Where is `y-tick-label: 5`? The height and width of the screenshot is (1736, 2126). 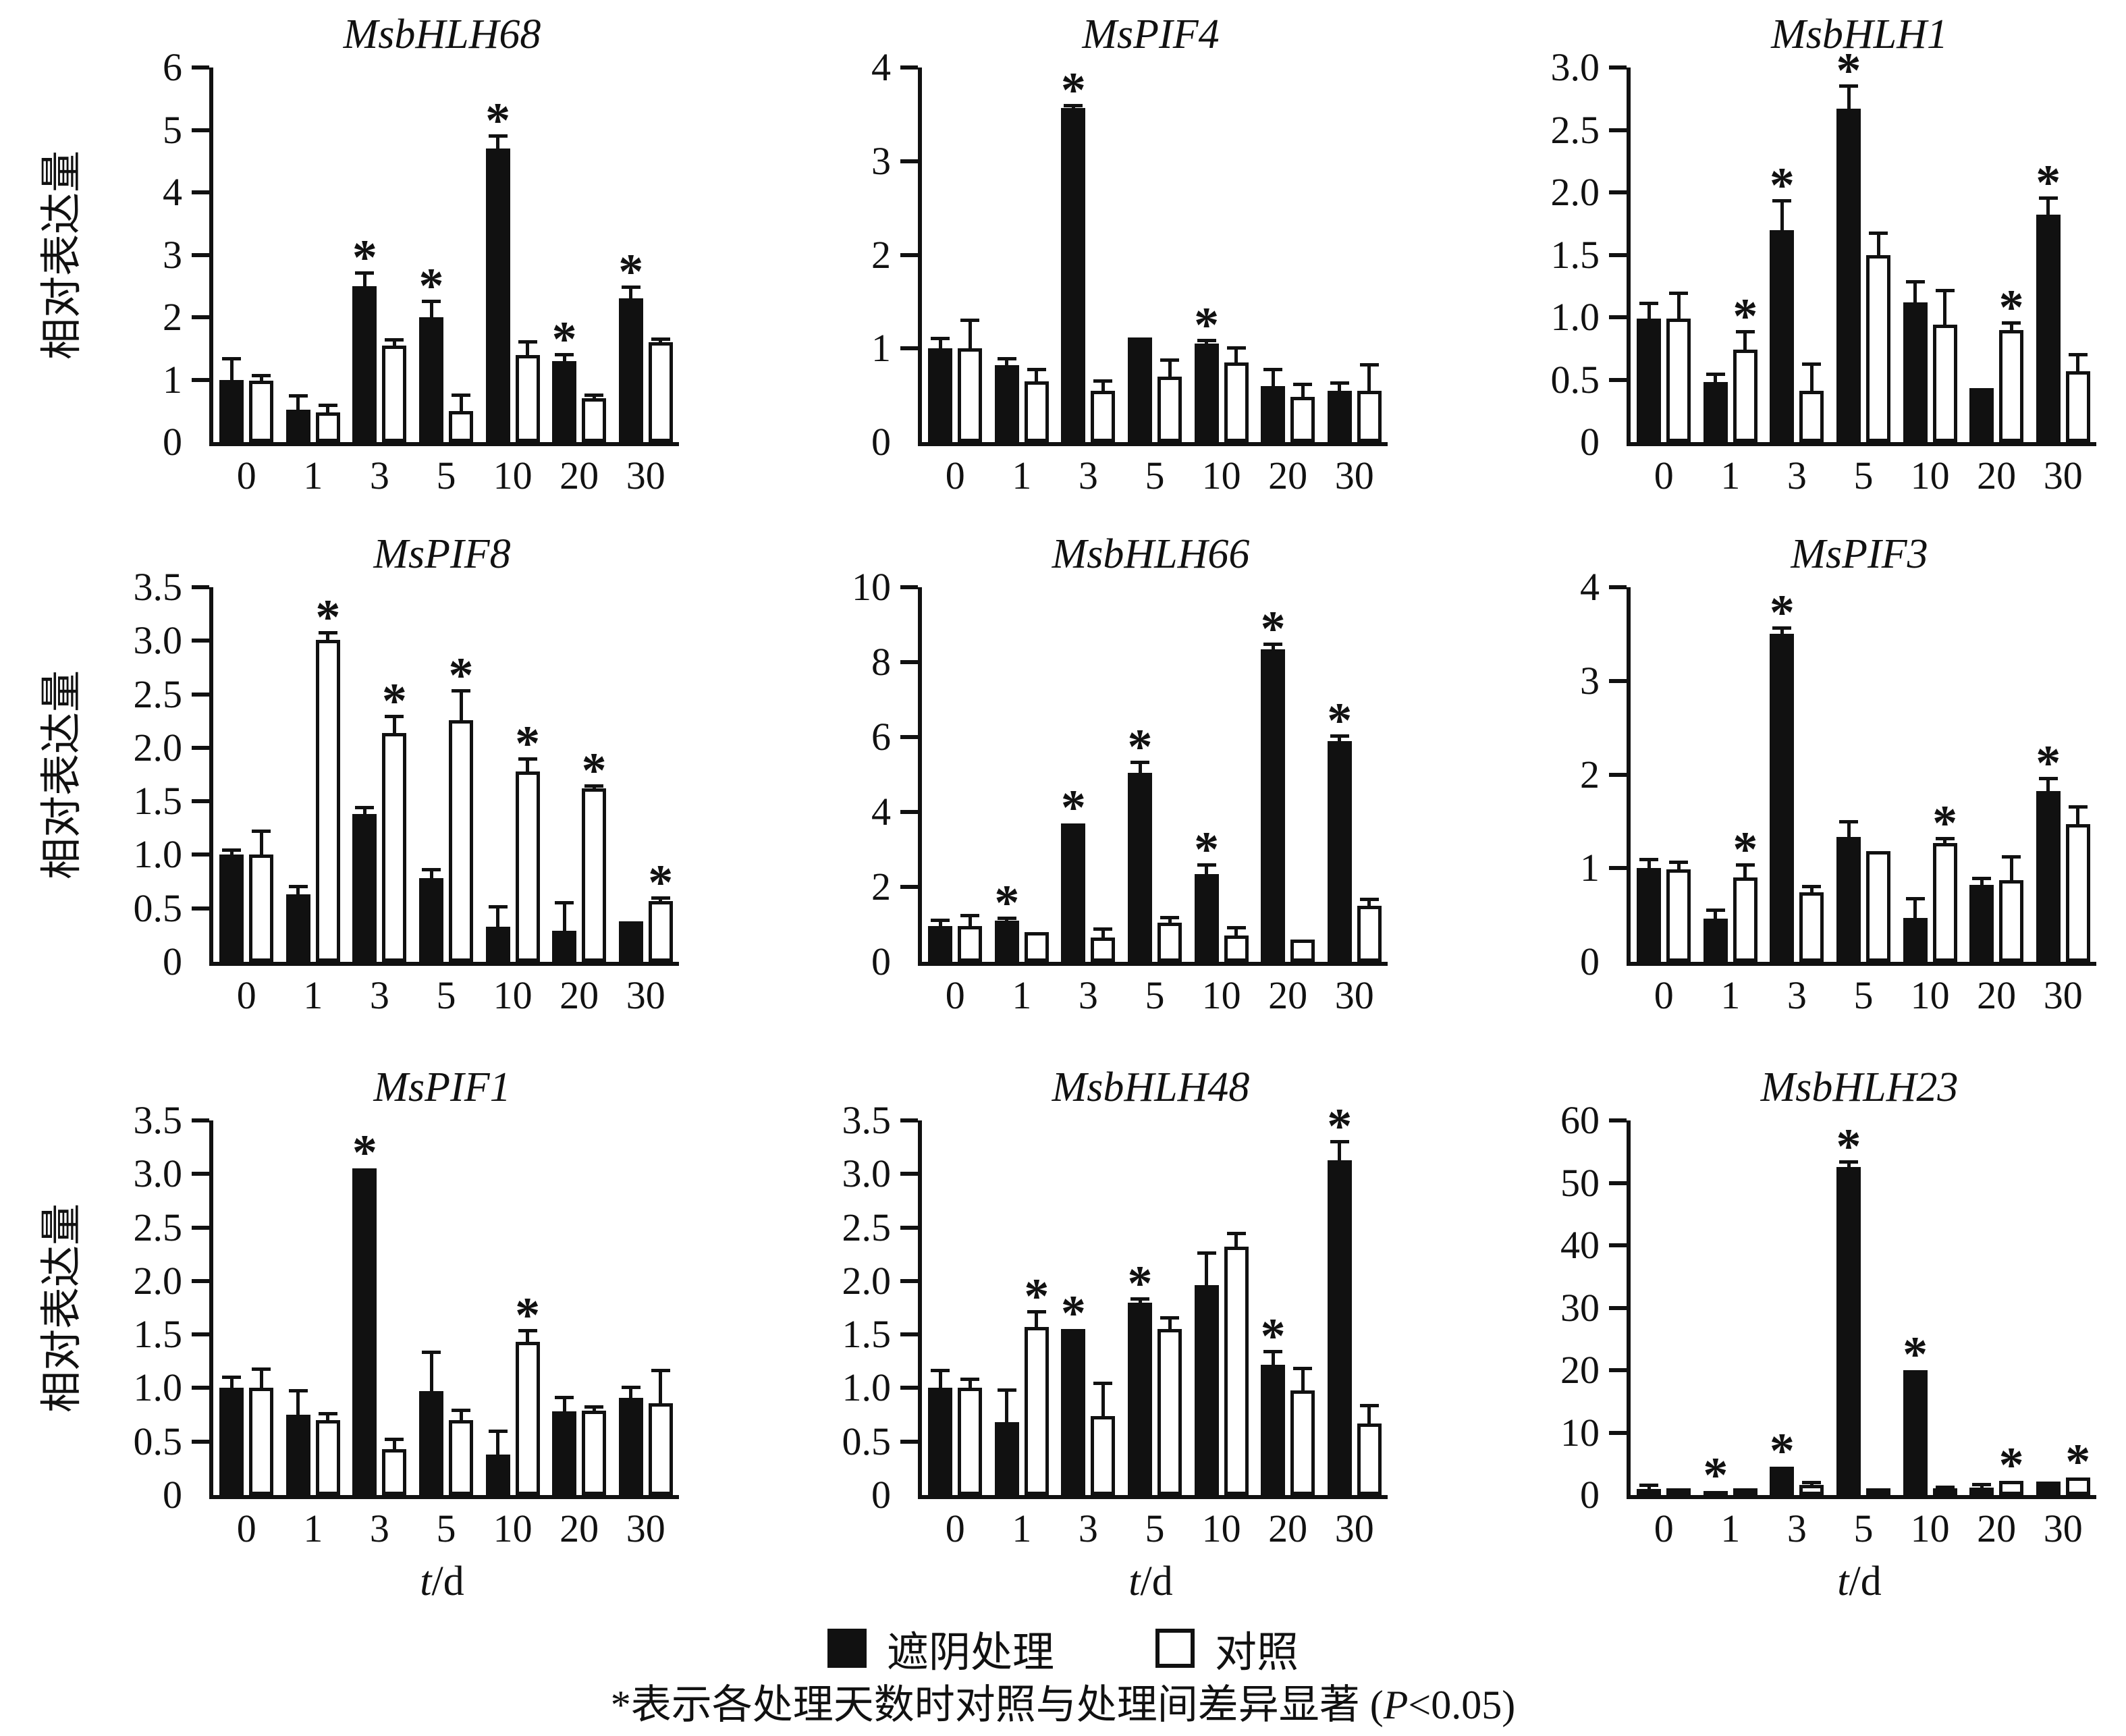
y-tick-label: 5 is located at coordinates (172, 130).